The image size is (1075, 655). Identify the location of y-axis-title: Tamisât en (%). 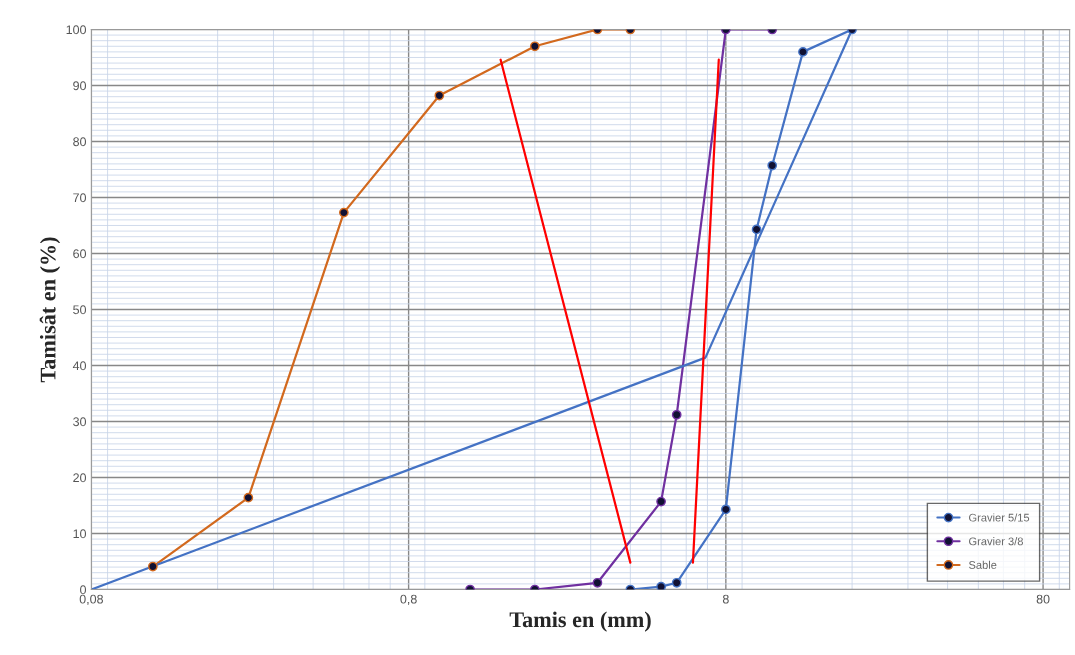
(50, 310).